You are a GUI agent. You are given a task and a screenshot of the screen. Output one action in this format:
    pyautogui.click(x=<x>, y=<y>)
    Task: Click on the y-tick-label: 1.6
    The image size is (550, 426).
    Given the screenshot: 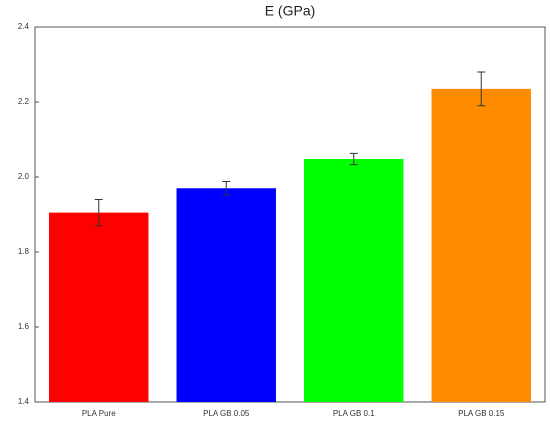 What is the action you would take?
    pyautogui.click(x=24, y=326)
    